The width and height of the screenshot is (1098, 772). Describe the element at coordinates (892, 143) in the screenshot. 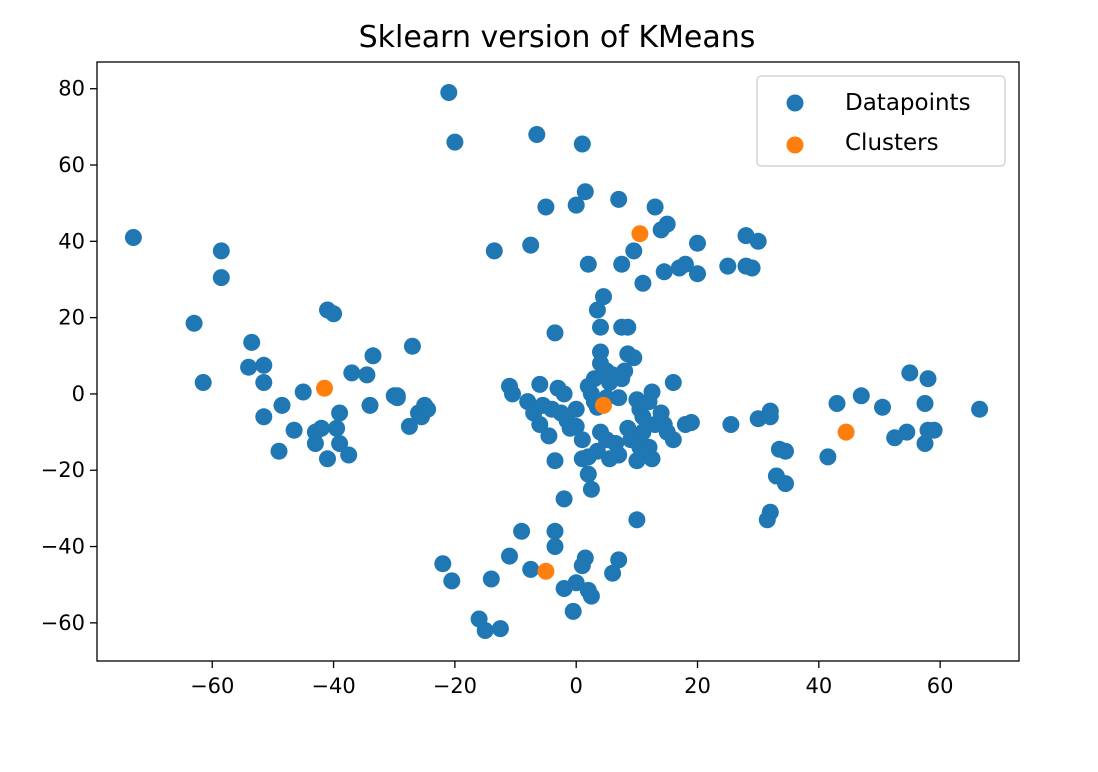

I see `legend-label-clusters: Clusters` at that location.